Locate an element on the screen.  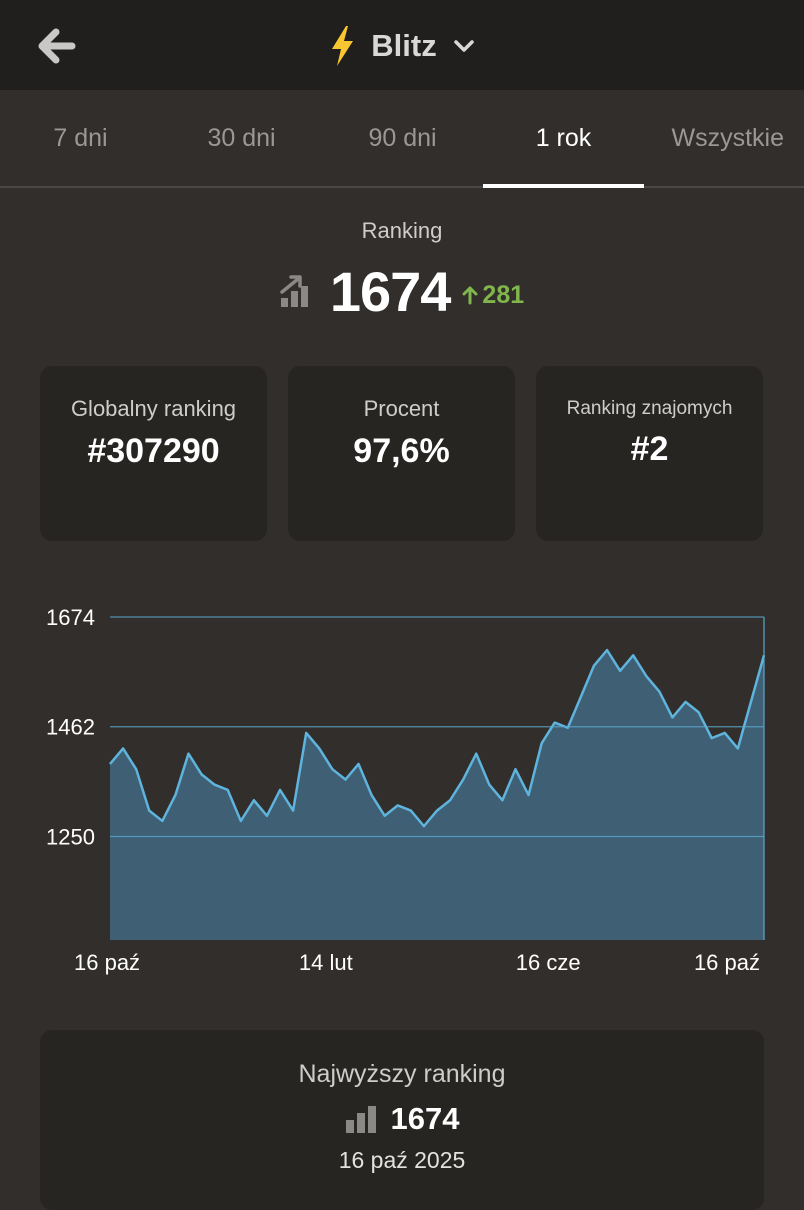
game-mode-selector: Blitz is located at coordinates (402, 46).